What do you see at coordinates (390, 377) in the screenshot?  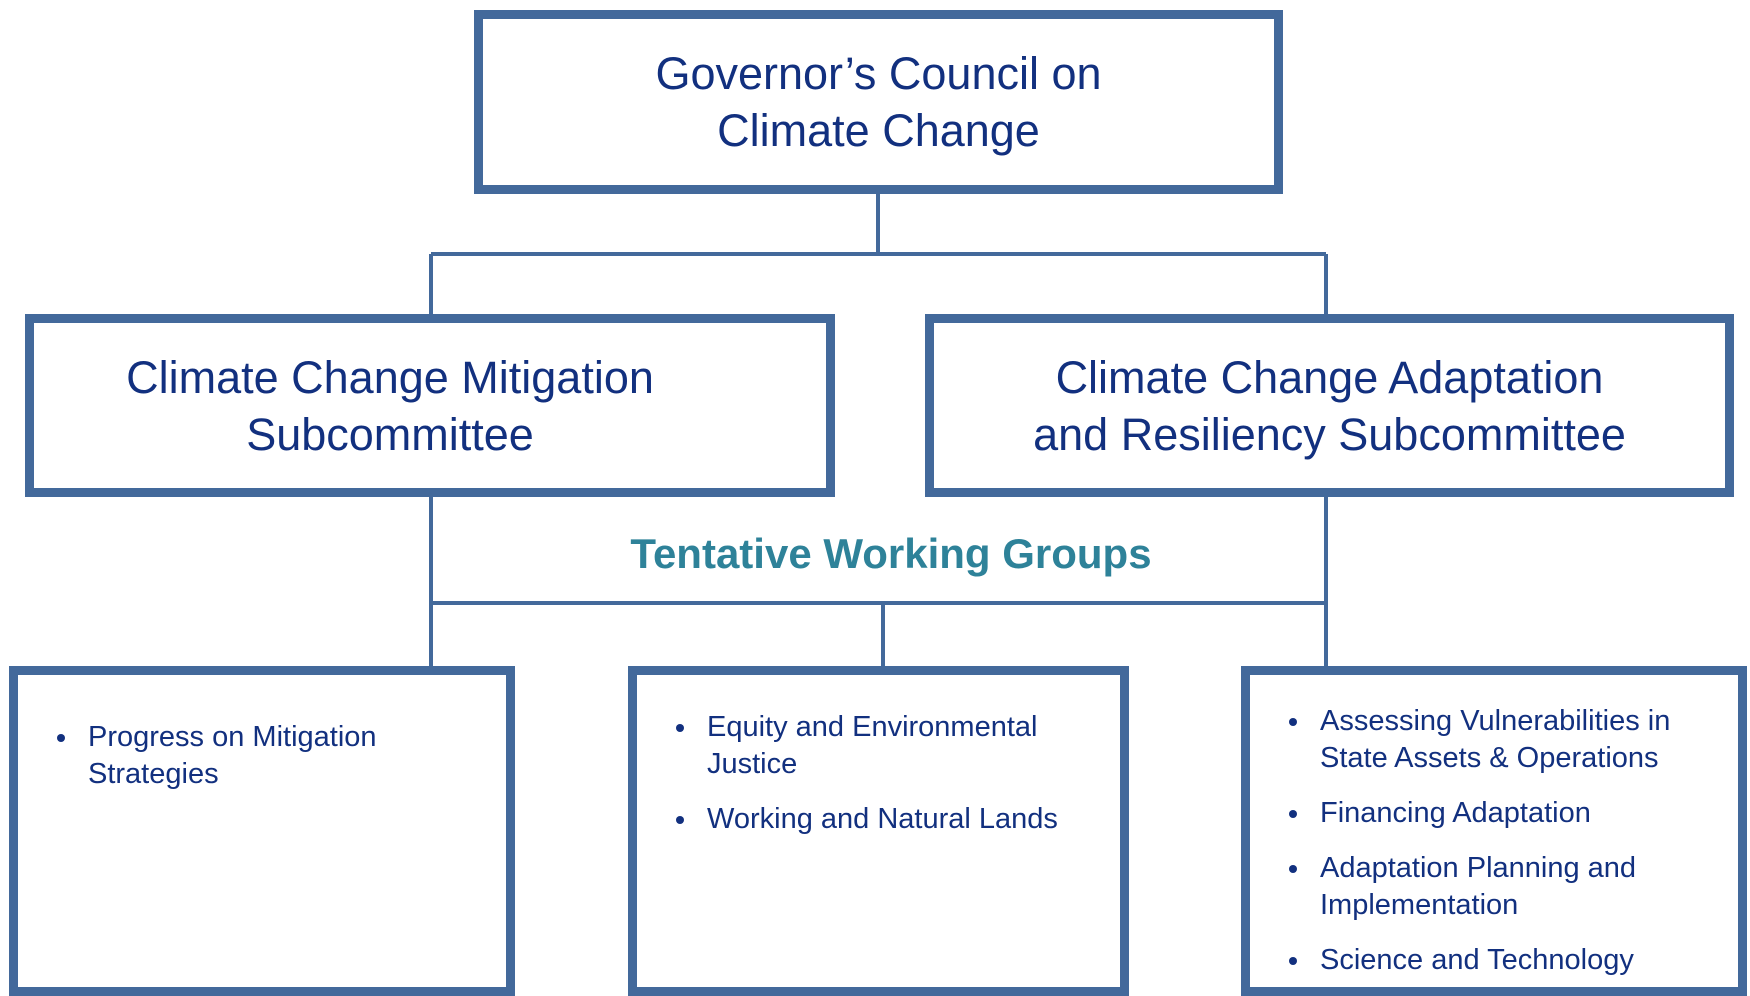 I see `node-title-line: Climate Change Mitigation` at bounding box center [390, 377].